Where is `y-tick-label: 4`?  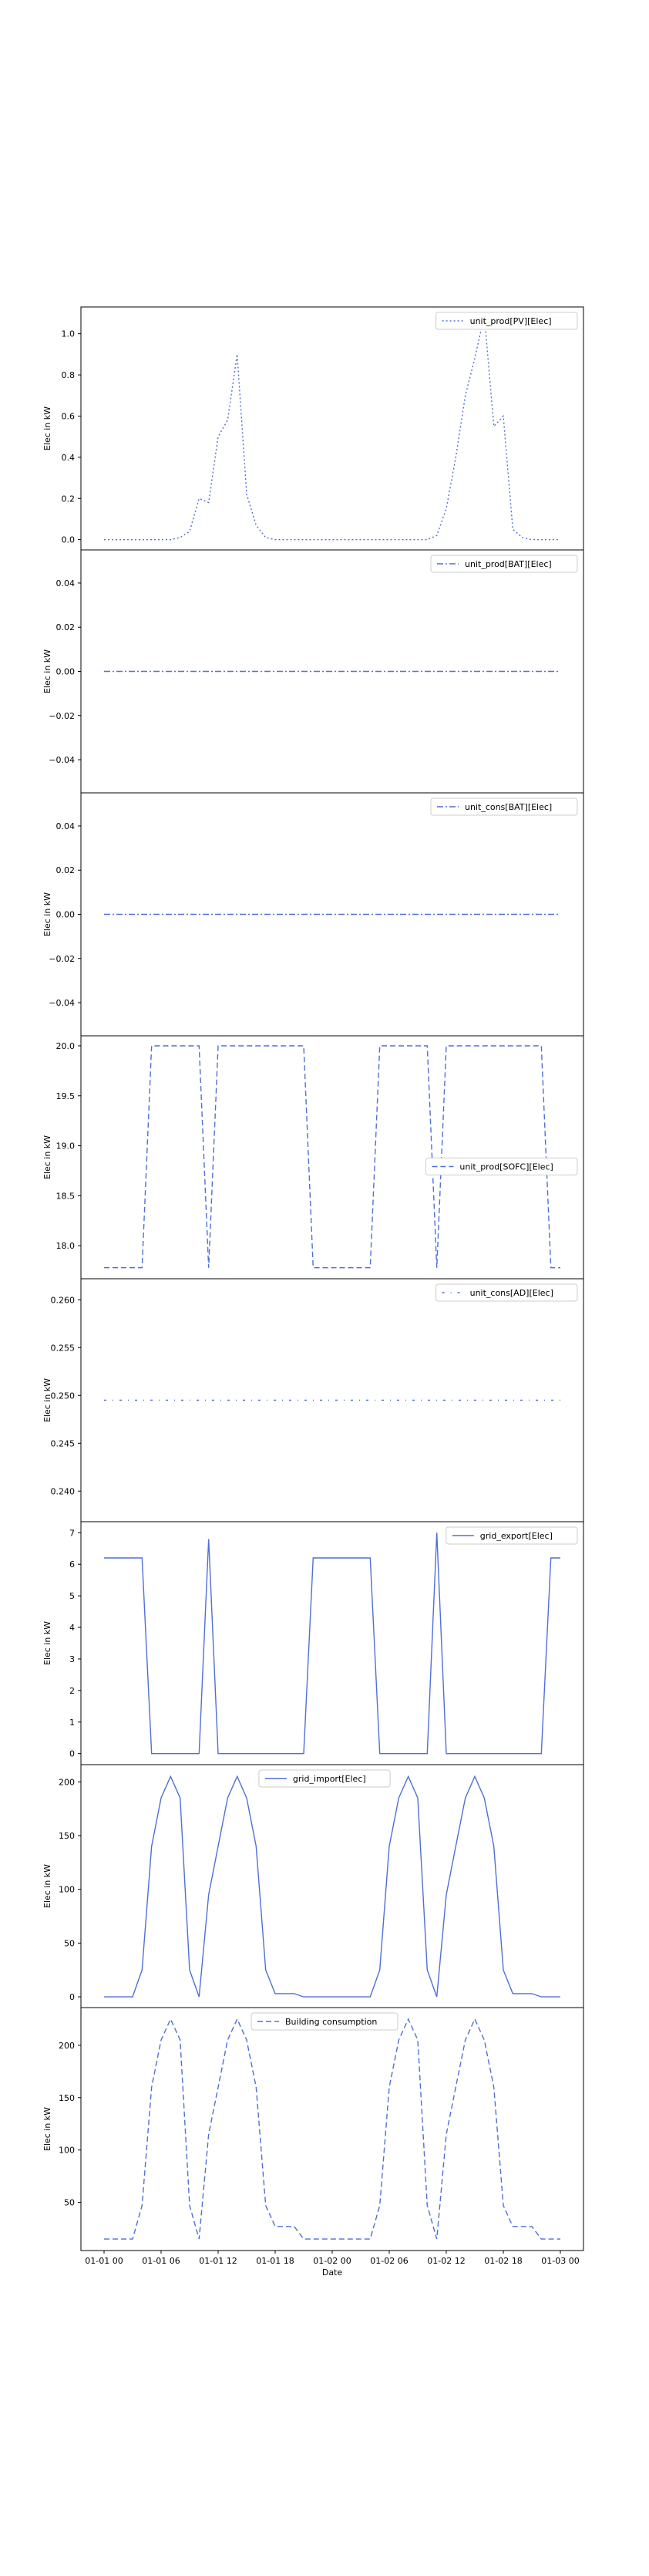
y-tick-label: 4 is located at coordinates (72, 1628).